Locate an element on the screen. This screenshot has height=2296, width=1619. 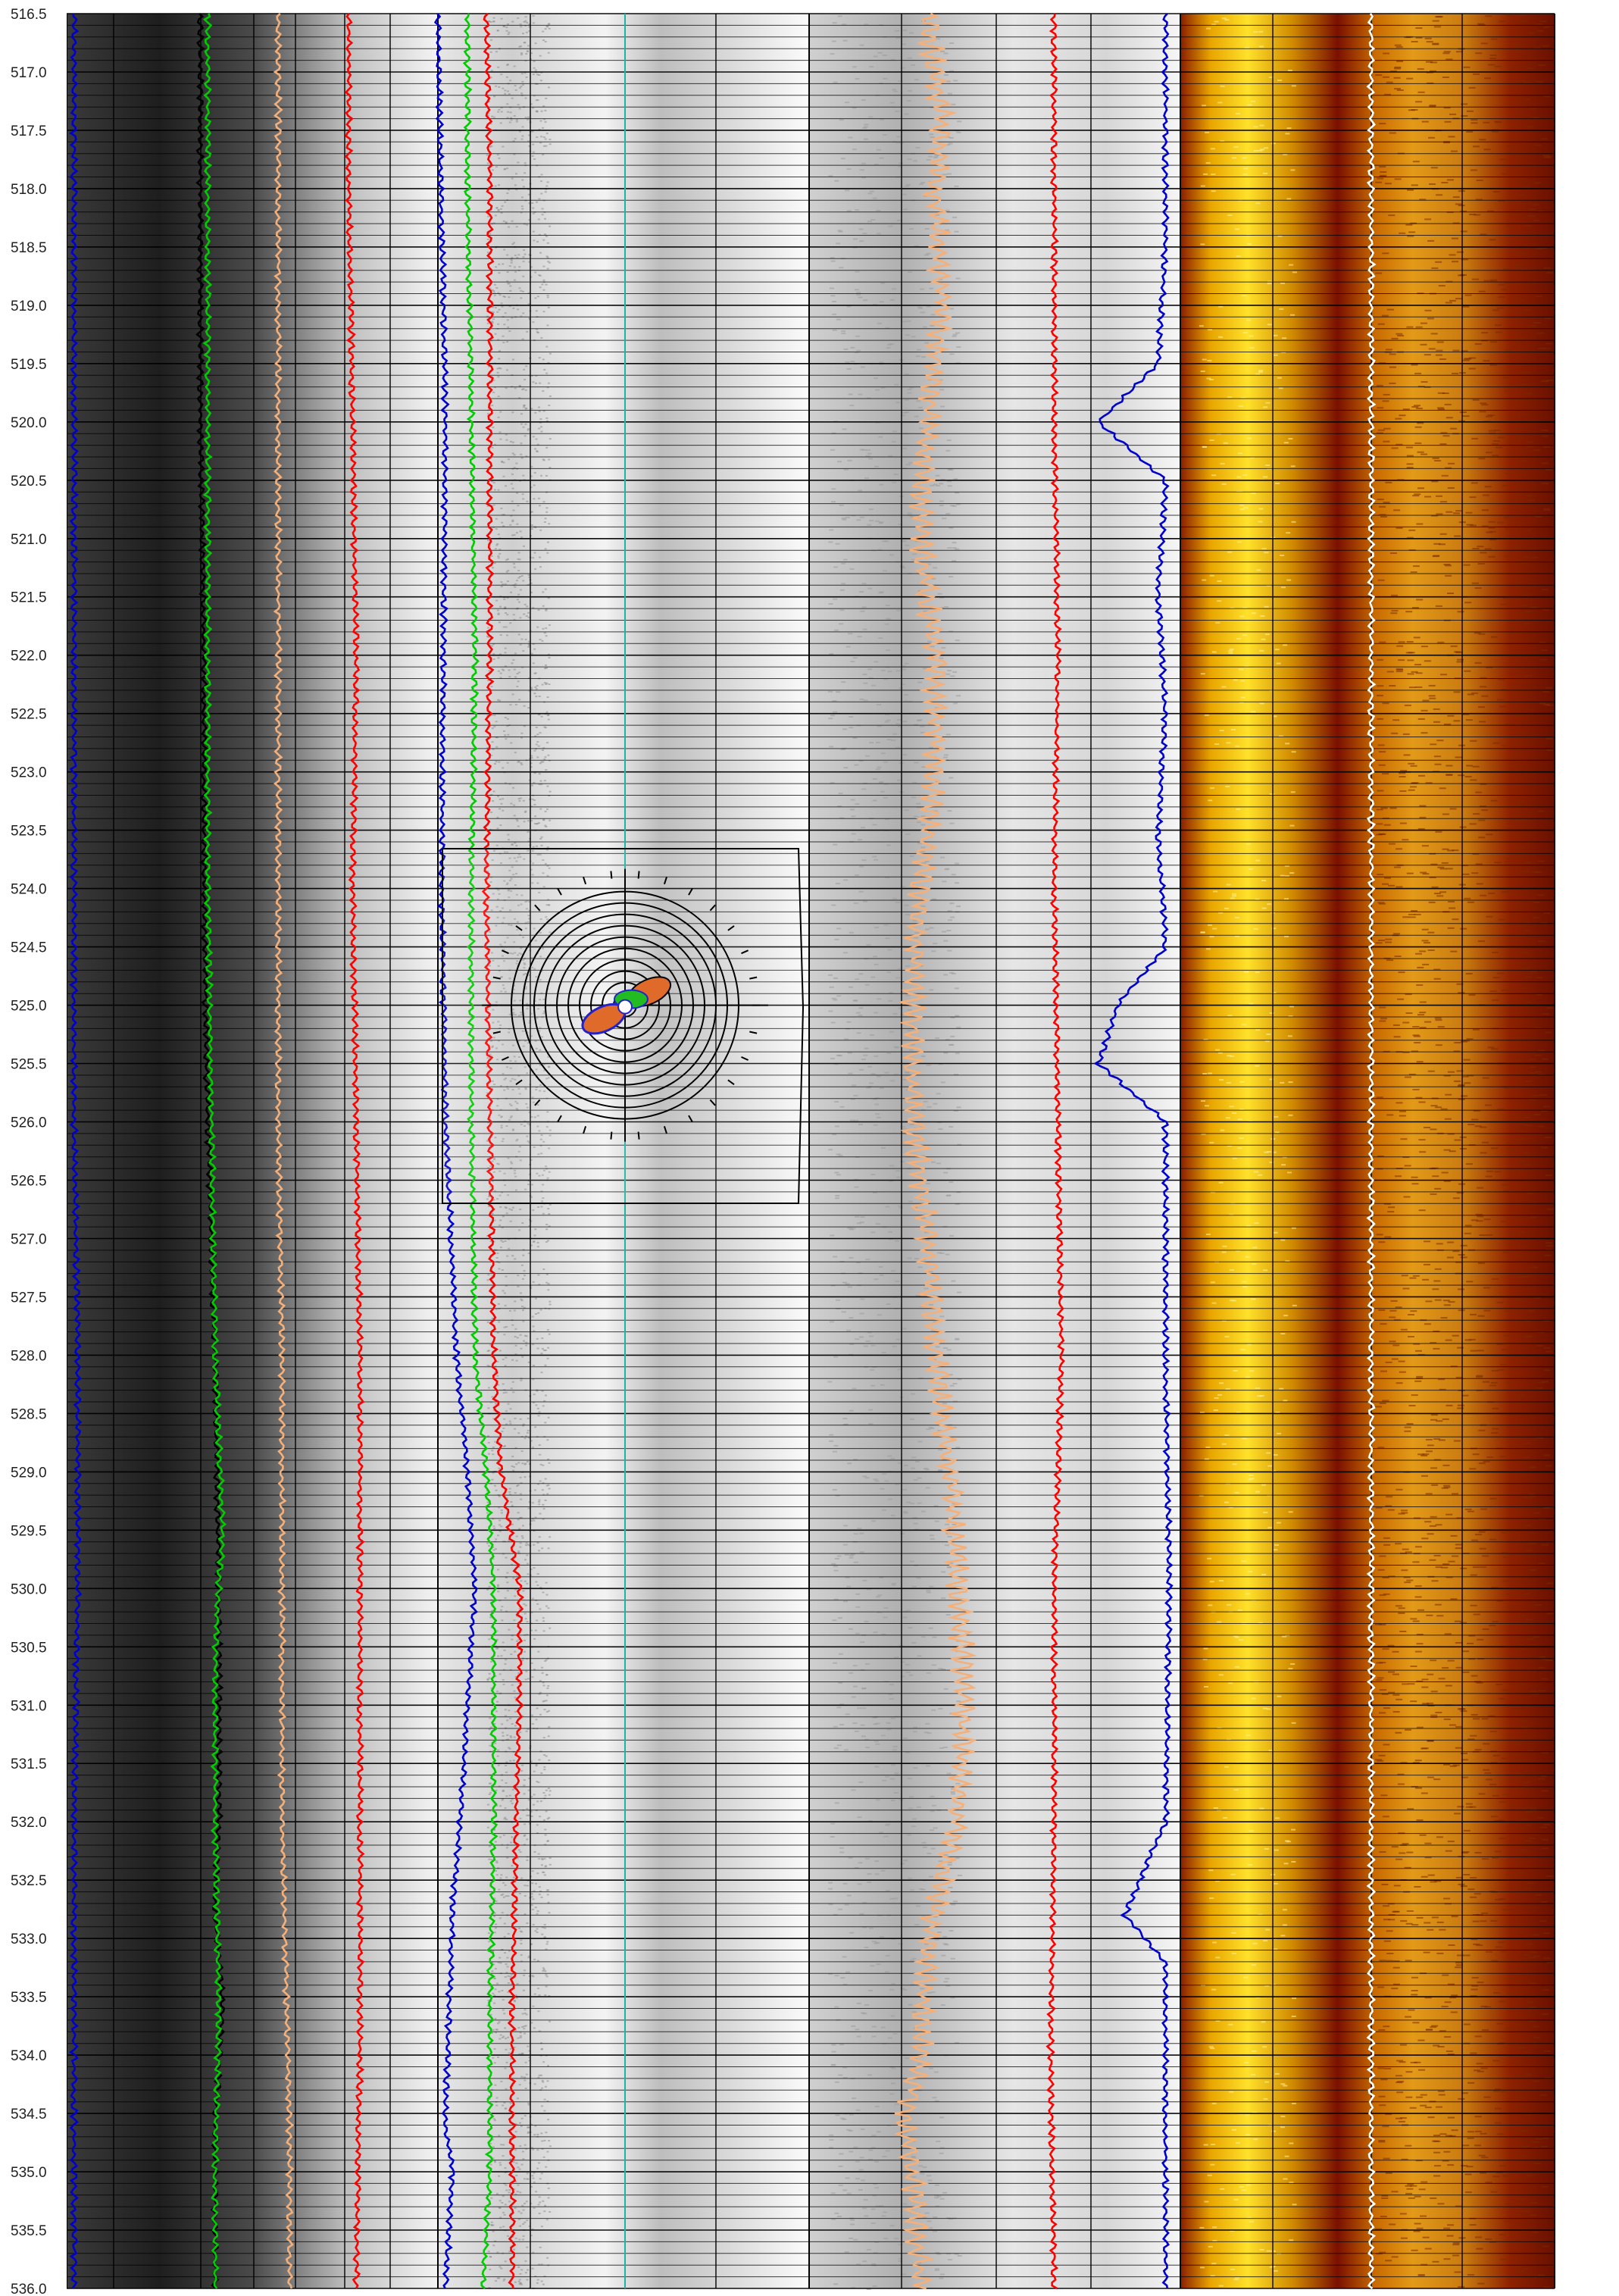
depth-tick-label: 530.5 is located at coordinates (29, 1648).